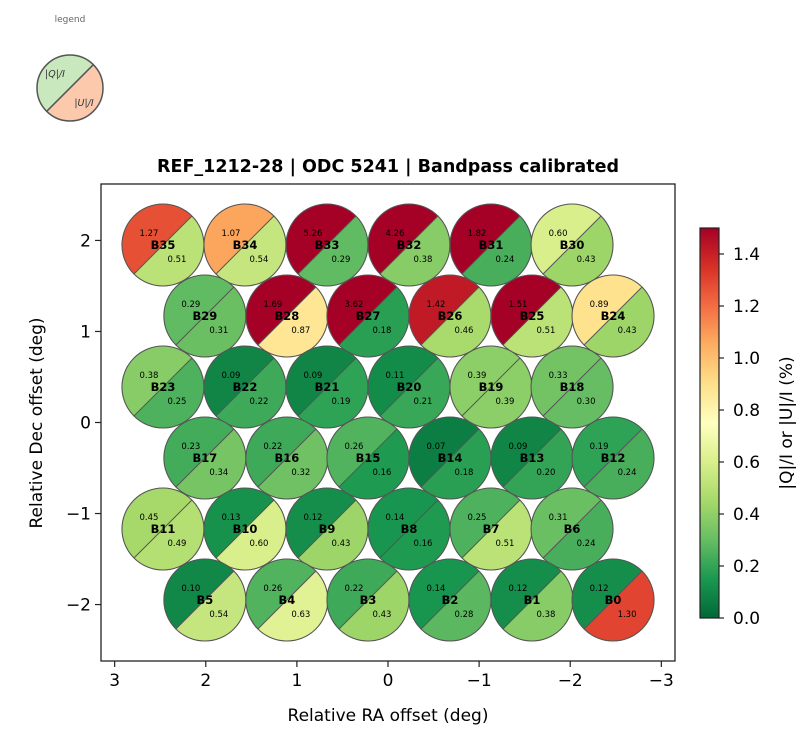 The width and height of the screenshot is (811, 740). Describe the element at coordinates (532, 600) in the screenshot. I see `beam-label: B1` at that location.